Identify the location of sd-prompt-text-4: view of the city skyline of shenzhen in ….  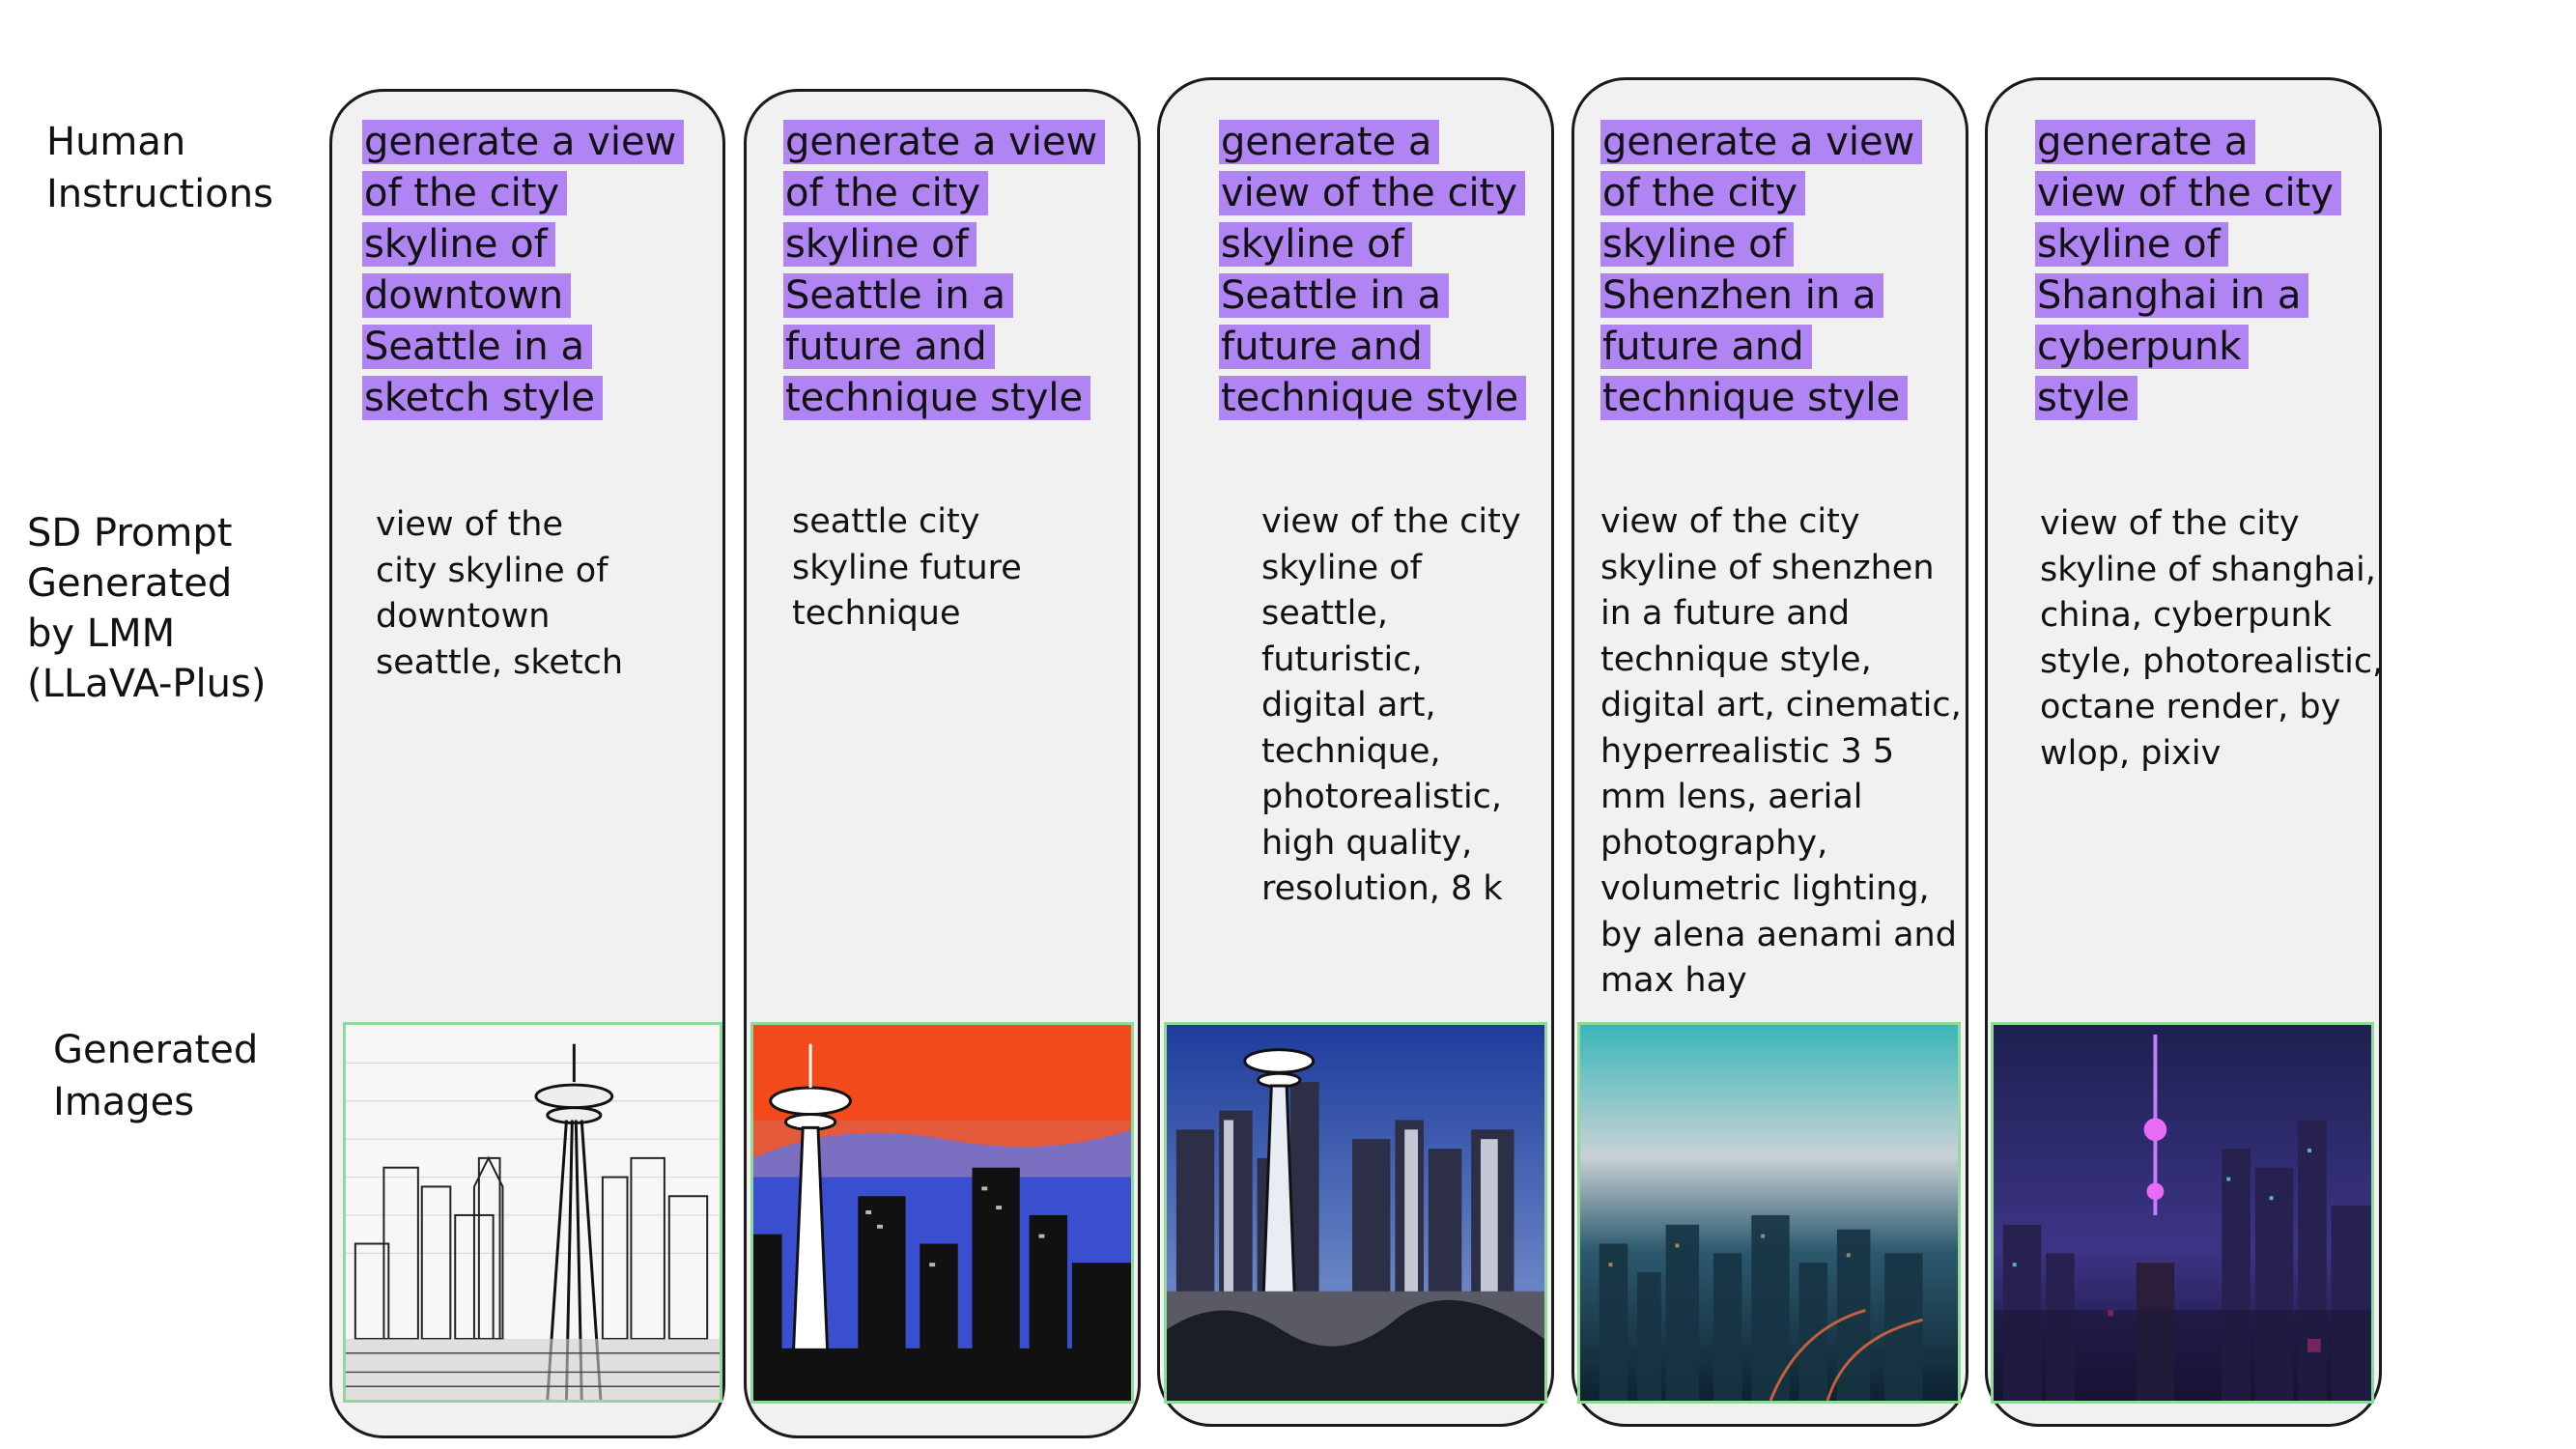
(1781, 751).